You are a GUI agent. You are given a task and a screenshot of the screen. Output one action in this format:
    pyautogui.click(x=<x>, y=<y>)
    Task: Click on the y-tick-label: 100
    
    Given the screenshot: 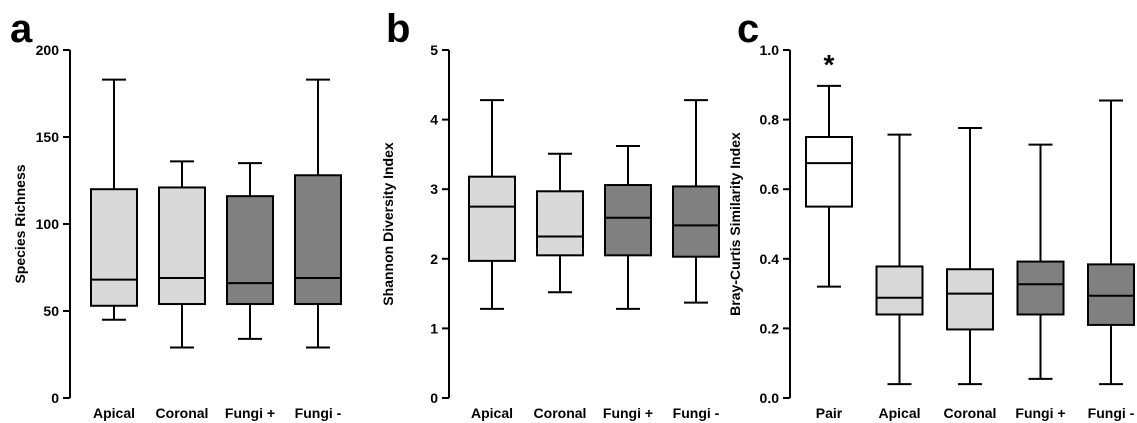 What is the action you would take?
    pyautogui.click(x=48, y=224)
    